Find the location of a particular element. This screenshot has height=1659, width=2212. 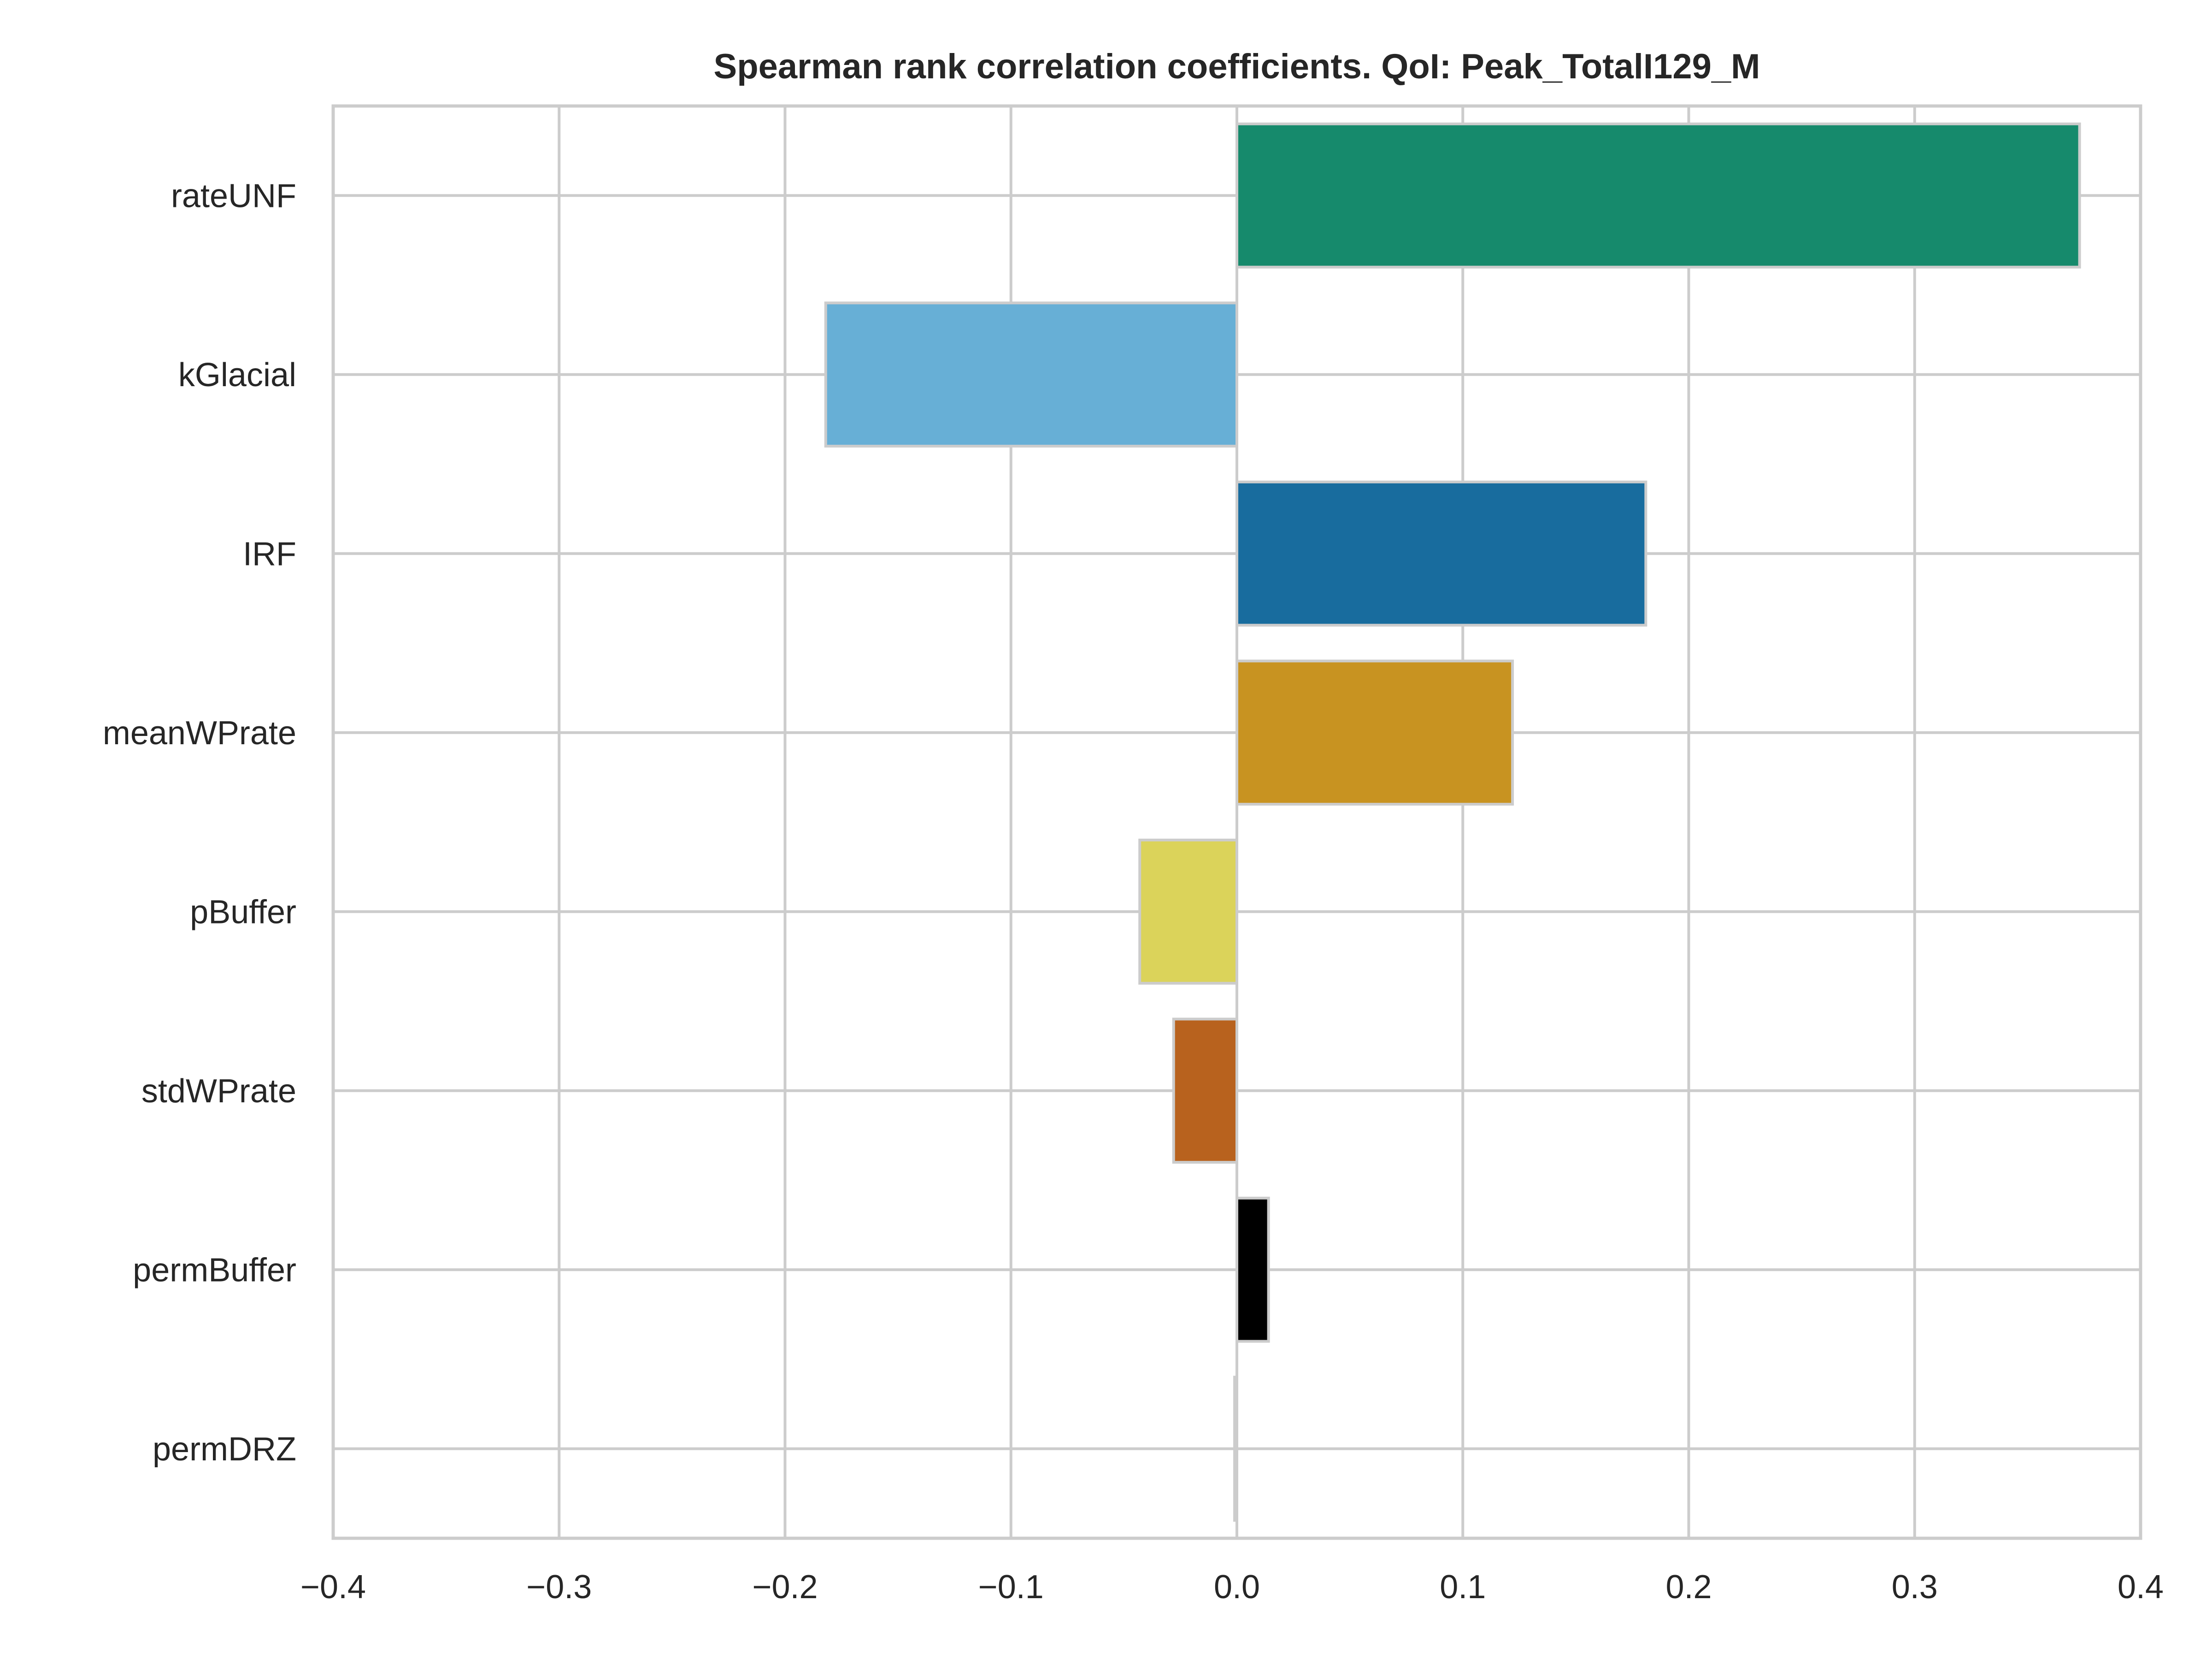

x-tick-label: −0.4 is located at coordinates (333, 1587).